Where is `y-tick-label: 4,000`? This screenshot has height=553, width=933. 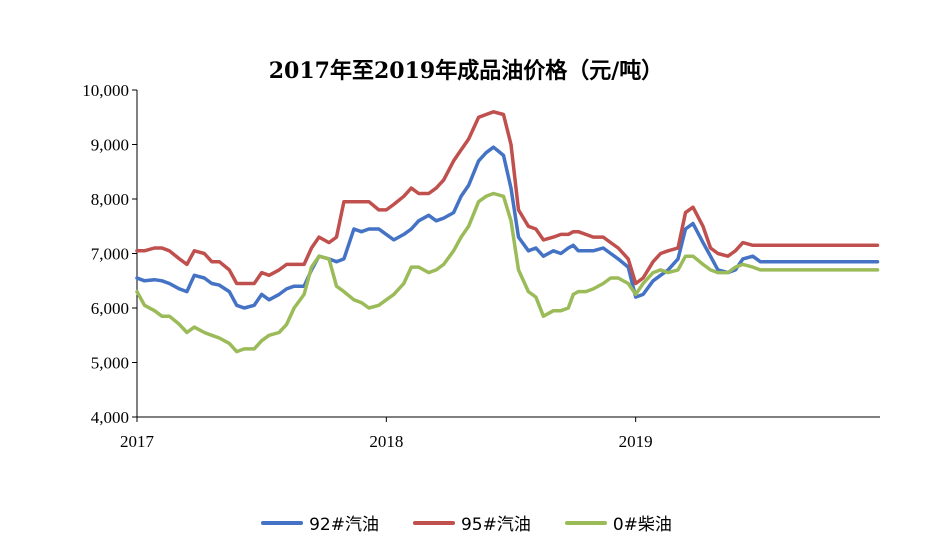
y-tick-label: 4,000 is located at coordinates (110, 417).